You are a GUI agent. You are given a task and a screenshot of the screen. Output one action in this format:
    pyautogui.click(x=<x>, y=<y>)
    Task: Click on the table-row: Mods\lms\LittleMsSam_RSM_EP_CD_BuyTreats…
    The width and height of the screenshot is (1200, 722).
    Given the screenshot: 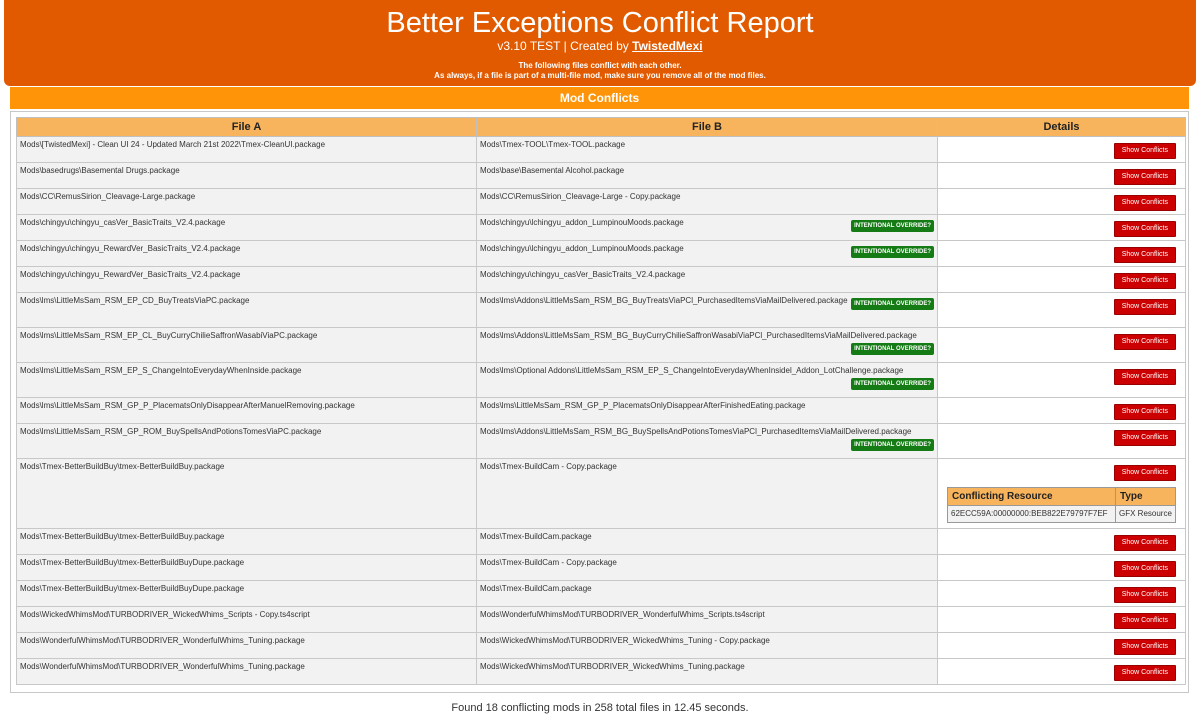 What is the action you would take?
    pyautogui.click(x=601, y=310)
    